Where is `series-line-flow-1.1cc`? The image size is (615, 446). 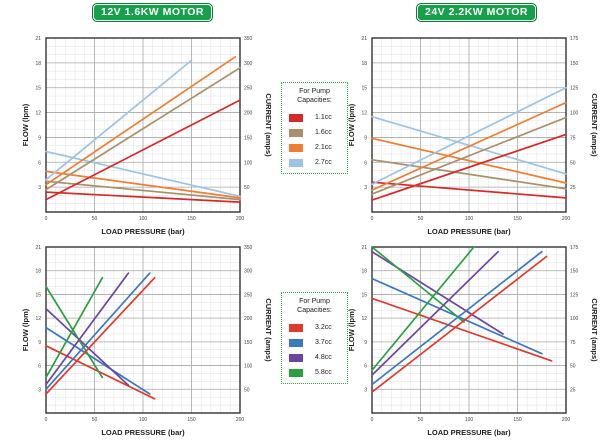 series-line-flow-1.1cc is located at coordinates (469, 190).